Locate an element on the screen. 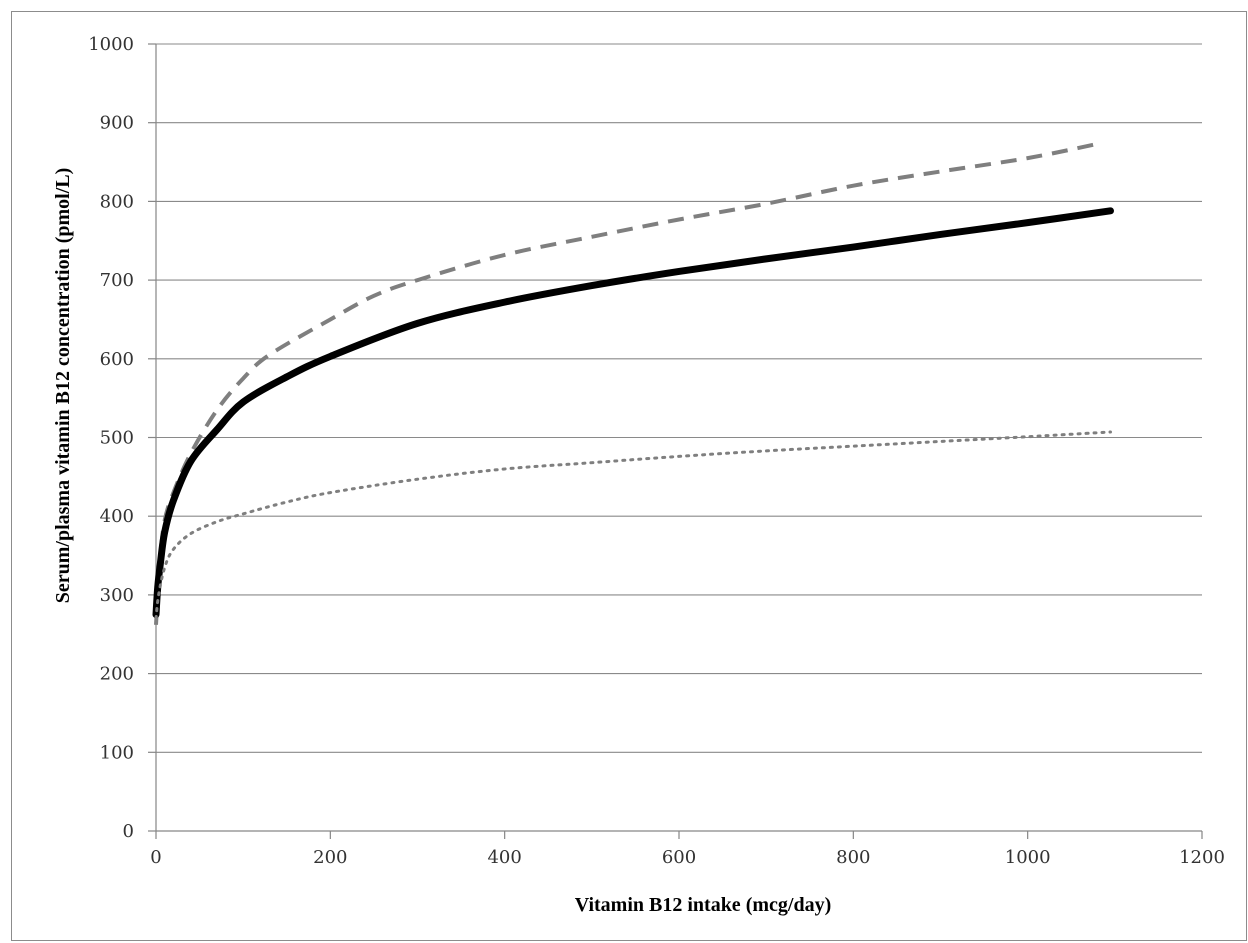 Image resolution: width=1248 pixels, height=943 pixels. y-tick-label: 800 is located at coordinates (117, 201).